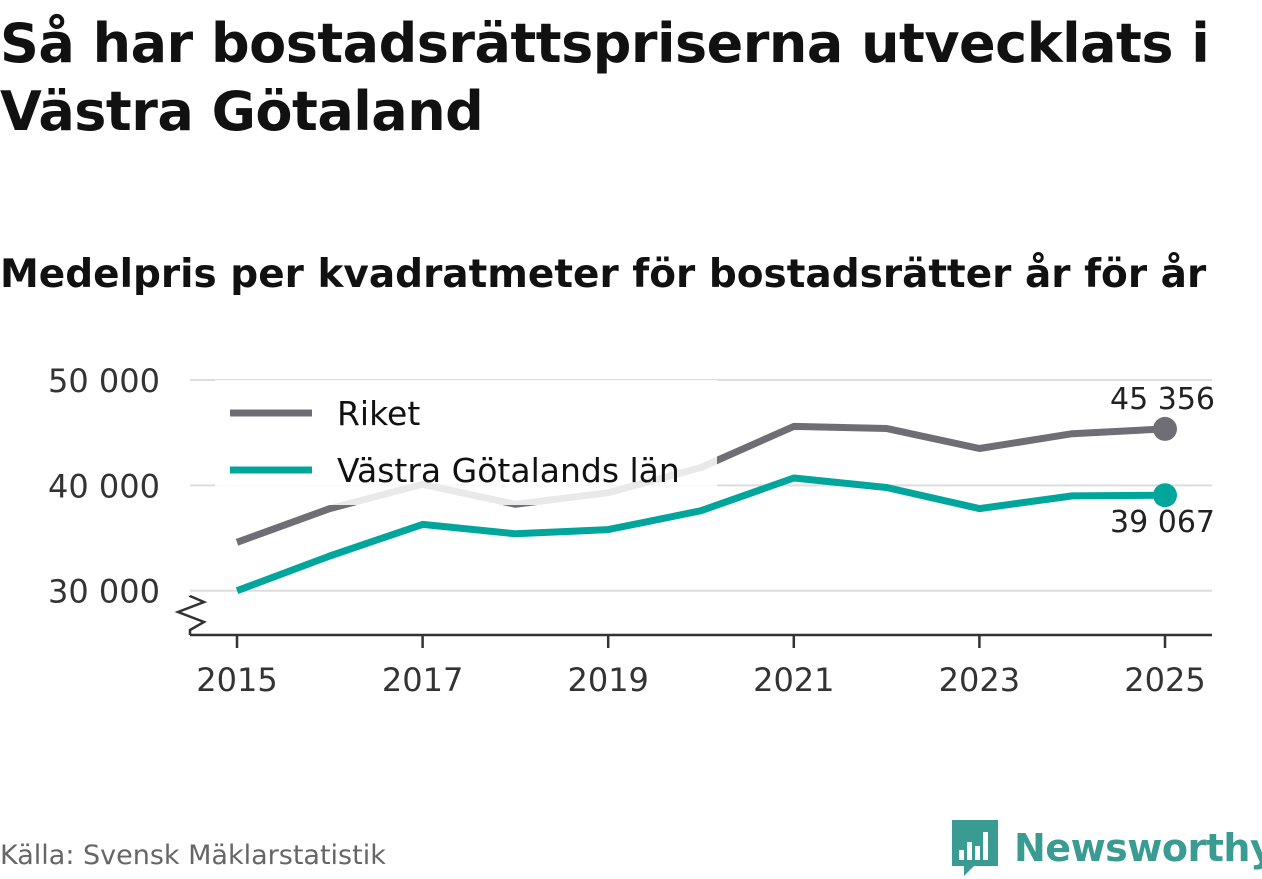  Describe the element at coordinates (1164, 680) in the screenshot. I see `x-tick-label: 2025` at that location.